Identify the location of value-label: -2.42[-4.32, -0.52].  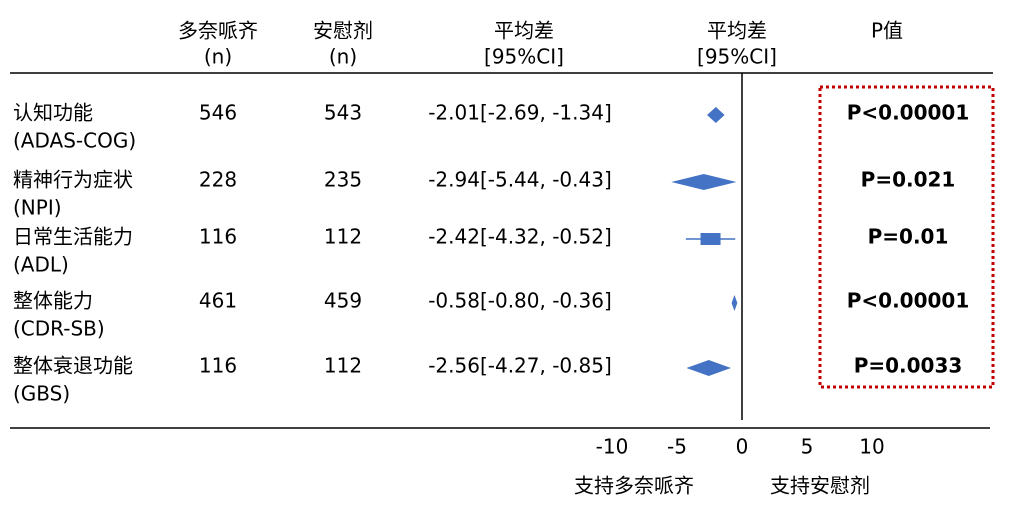
(520, 237).